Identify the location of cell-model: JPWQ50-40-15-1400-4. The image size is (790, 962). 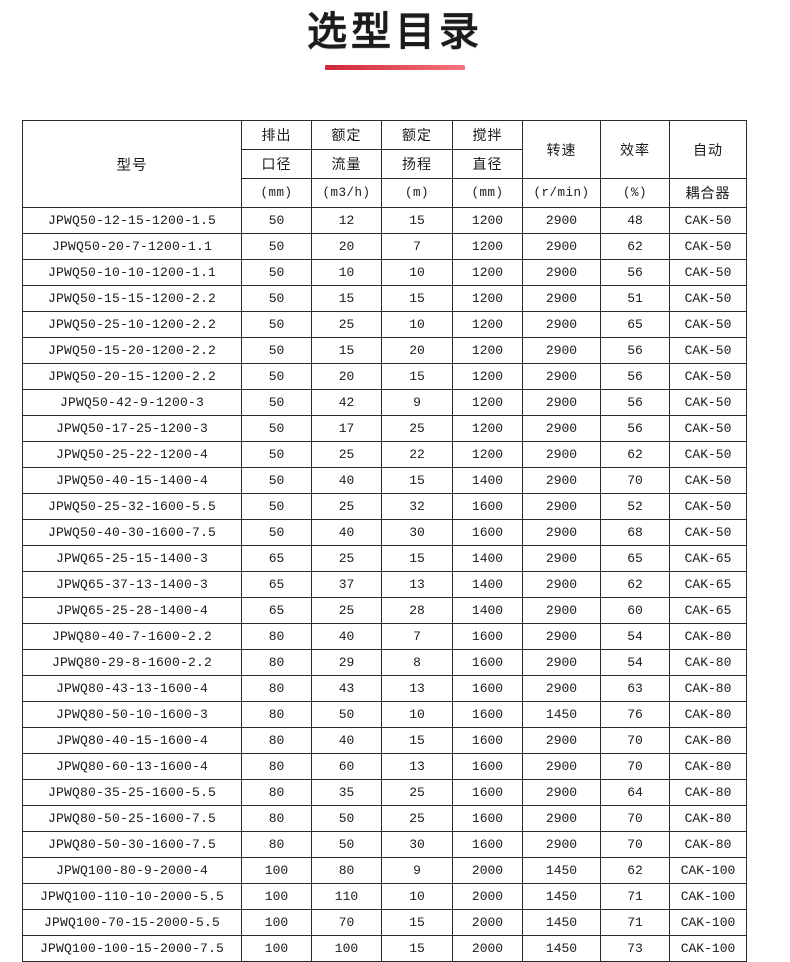
(132, 480).